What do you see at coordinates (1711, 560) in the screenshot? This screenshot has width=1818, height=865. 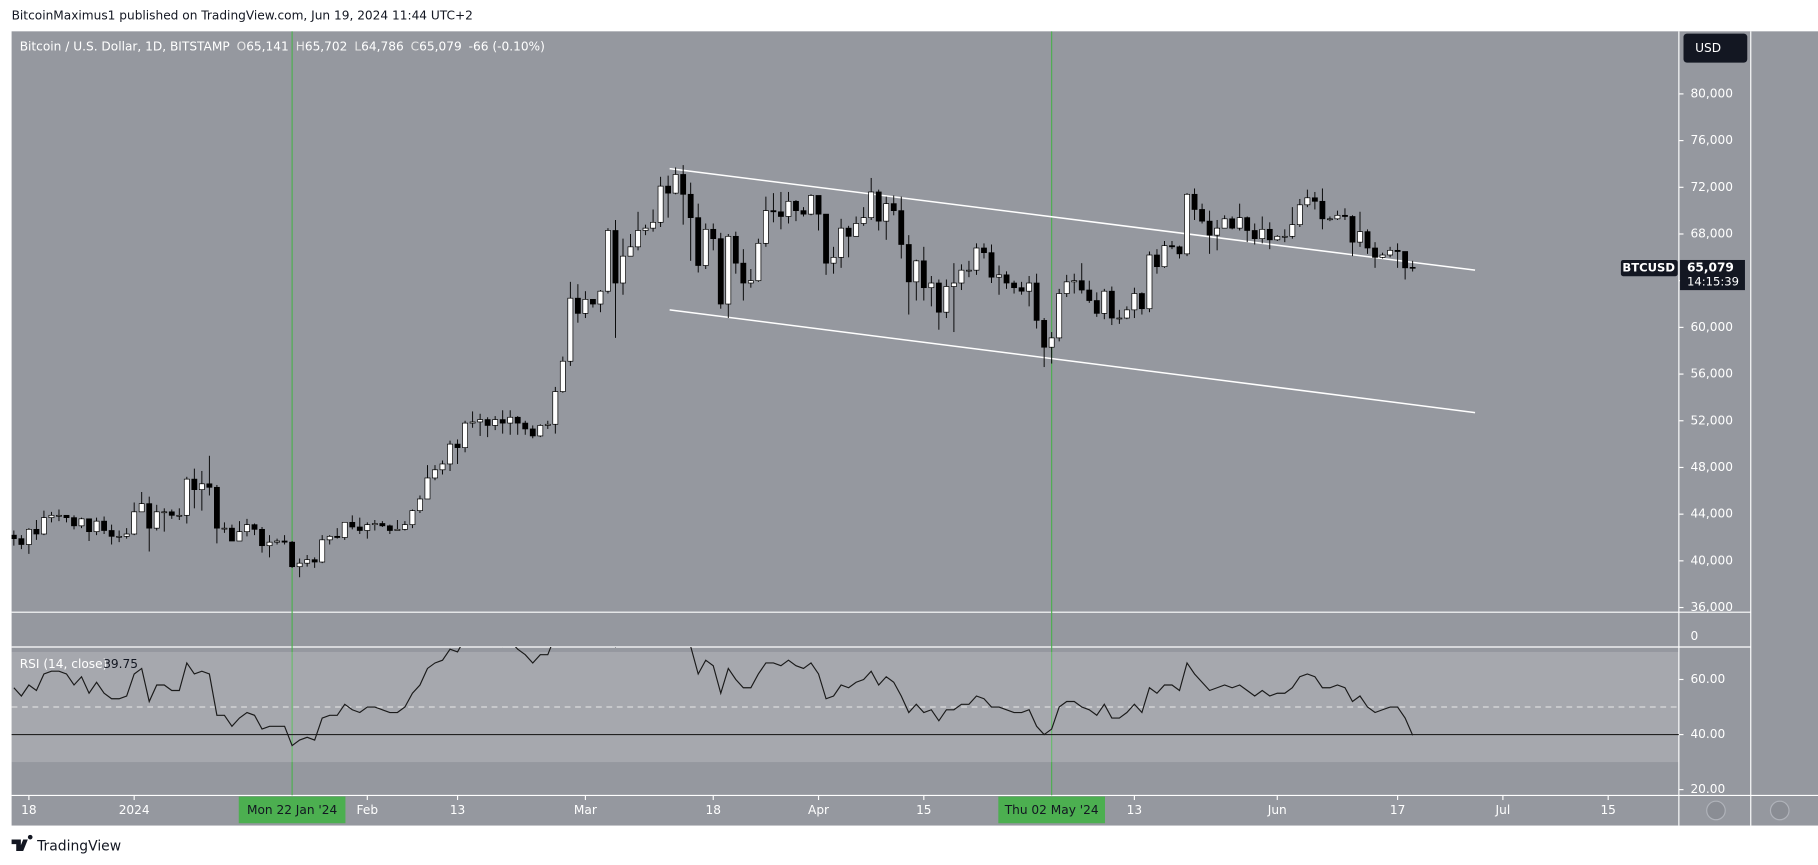 I see `y-tick-label: 40,000` at bounding box center [1711, 560].